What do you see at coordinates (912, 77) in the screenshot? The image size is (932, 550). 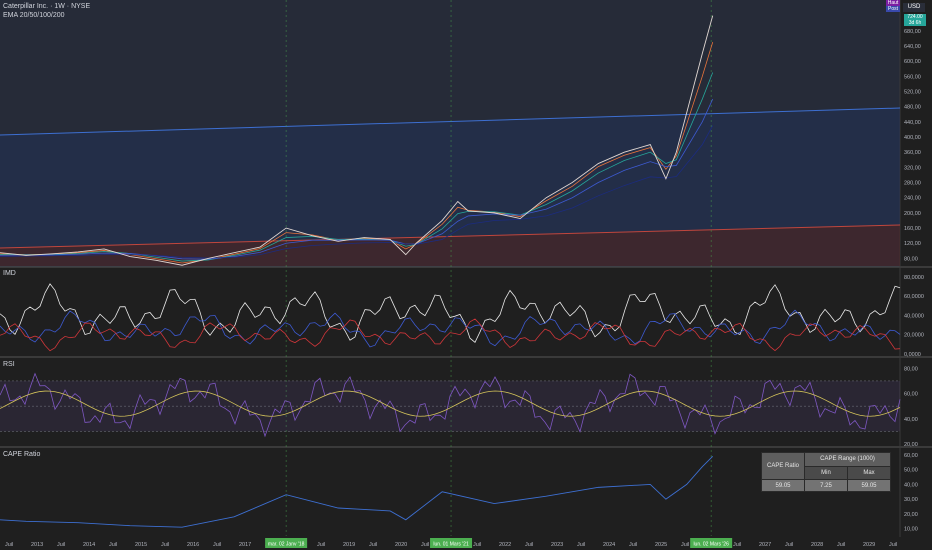 I see `price-tick: 560,00` at bounding box center [912, 77].